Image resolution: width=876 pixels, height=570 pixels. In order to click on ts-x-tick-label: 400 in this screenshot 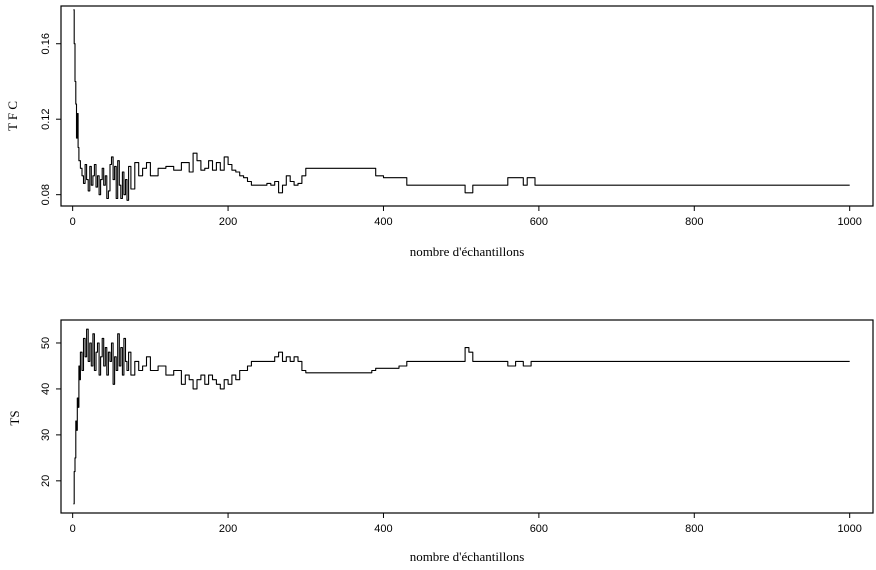, I will do `click(383, 529)`.